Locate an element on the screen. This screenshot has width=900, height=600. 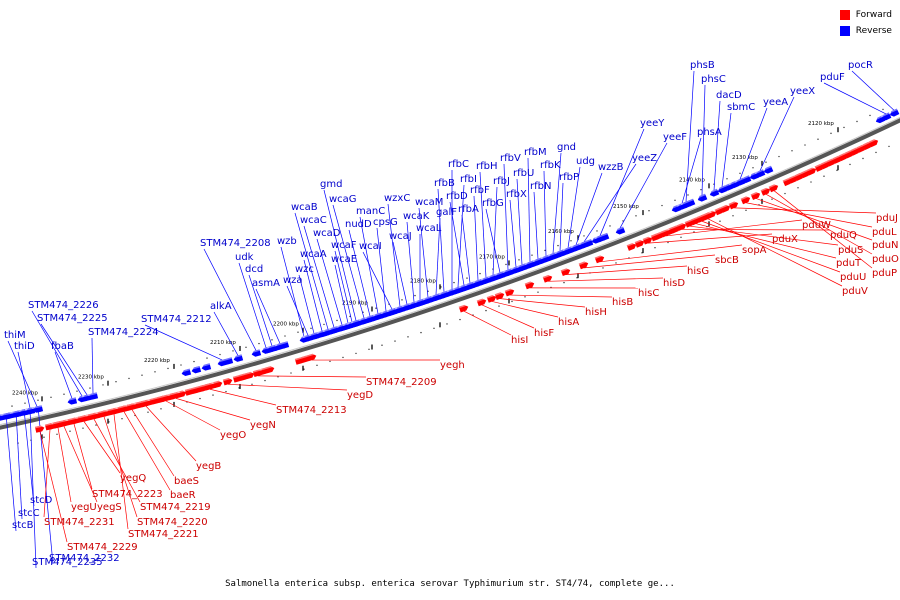
leader-pduN is located at coordinates (814, 219).